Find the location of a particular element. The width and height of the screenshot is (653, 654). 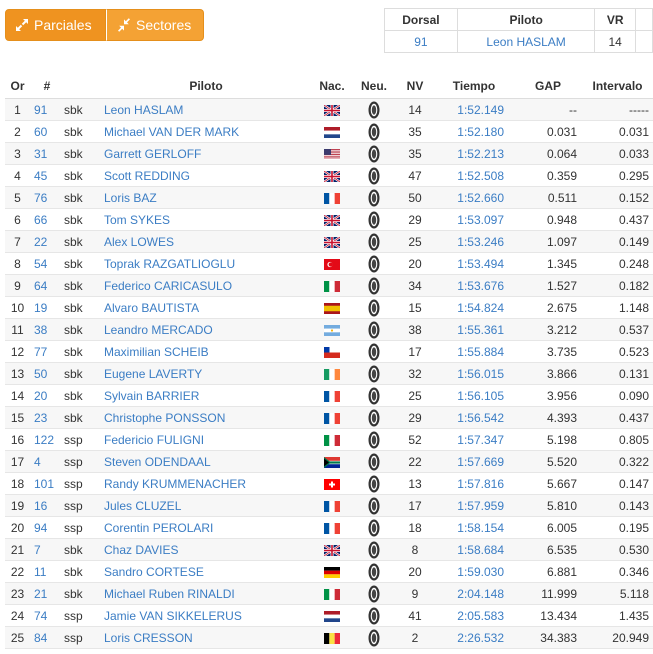

rider-number: 54 is located at coordinates (47, 263).